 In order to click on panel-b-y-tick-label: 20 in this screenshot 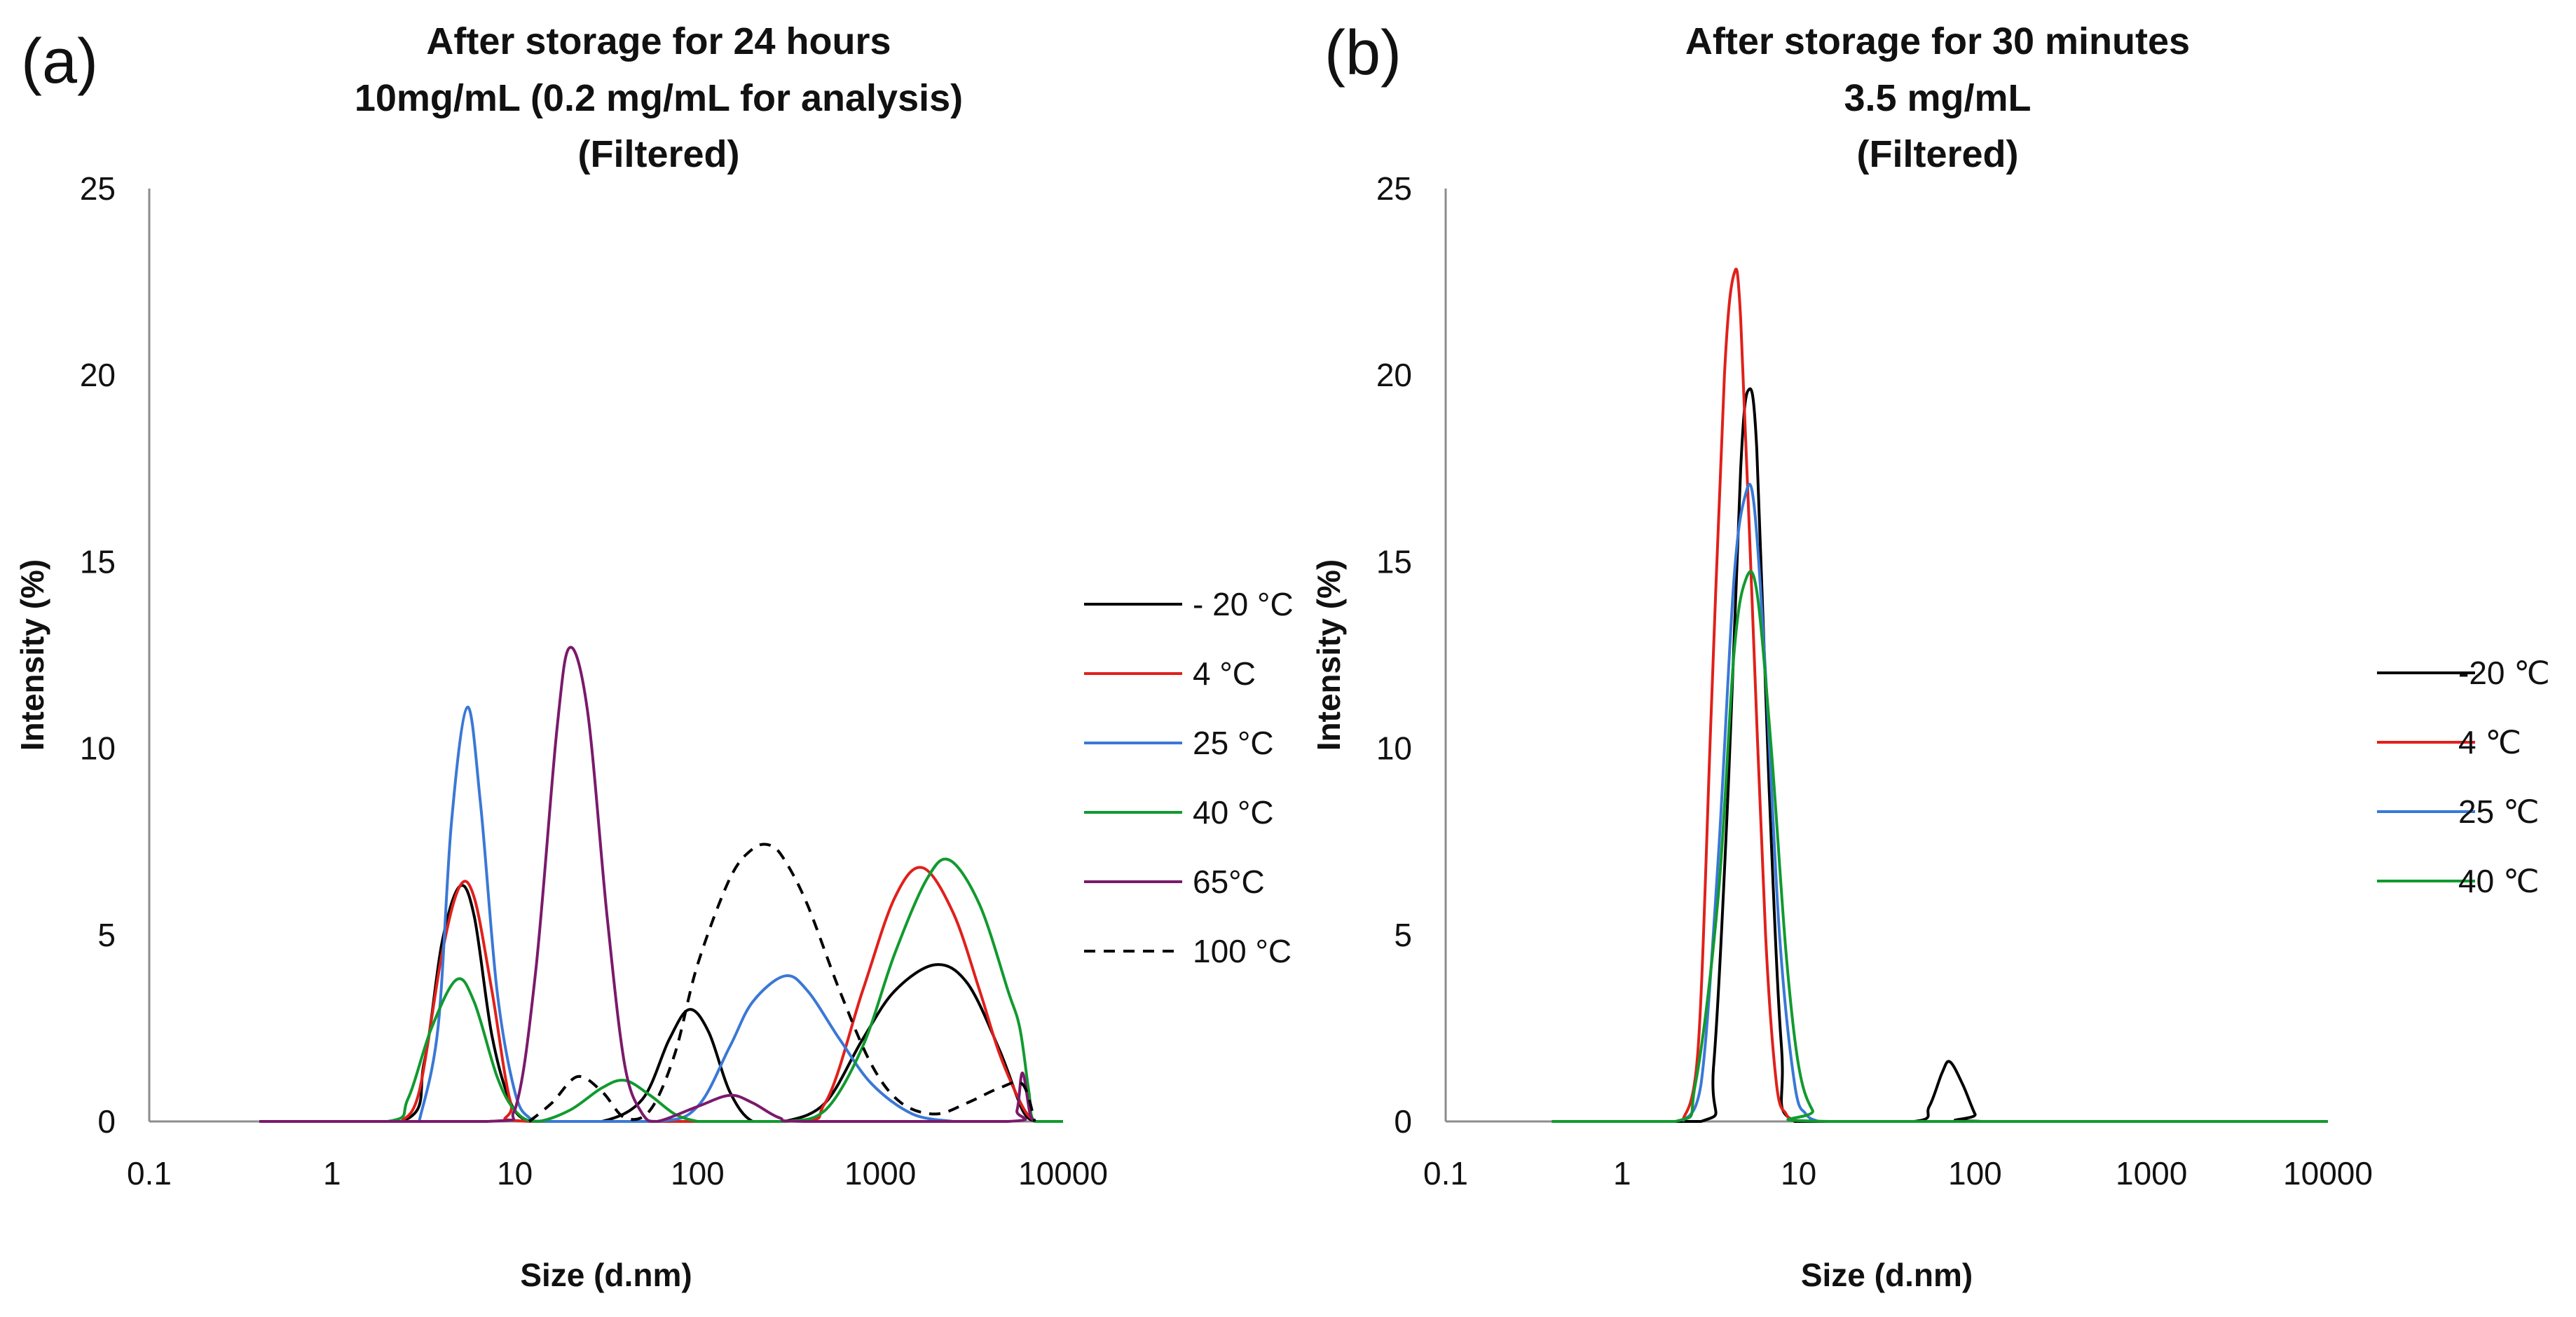, I will do `click(1394, 375)`.